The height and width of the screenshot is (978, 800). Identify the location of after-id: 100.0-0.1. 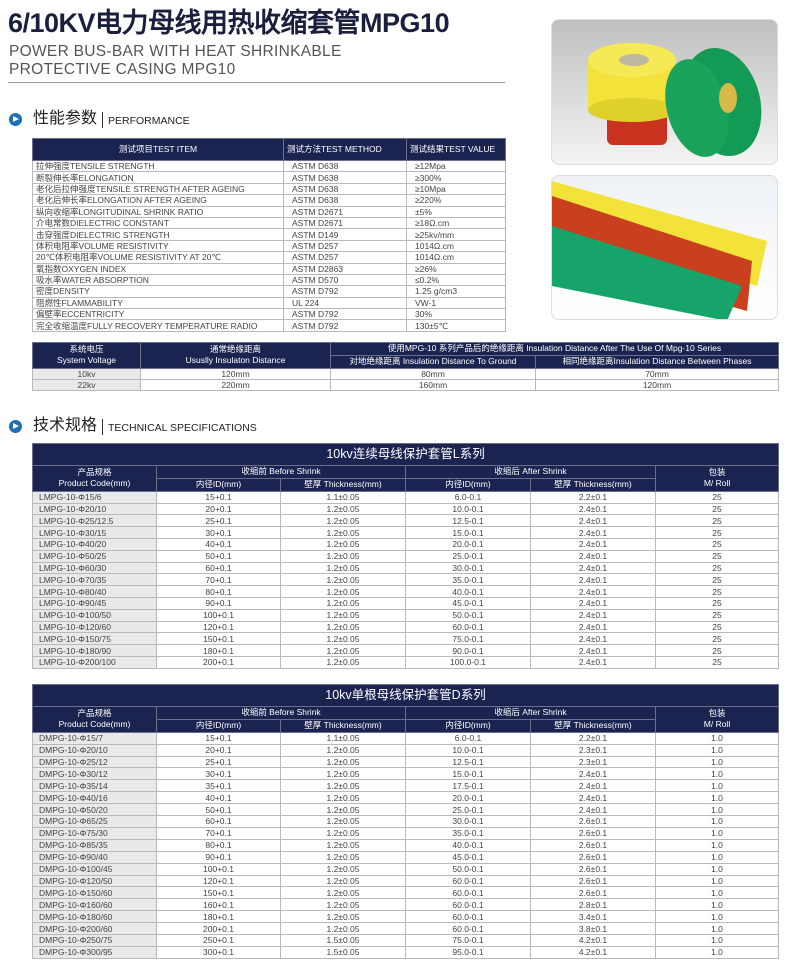
(468, 662).